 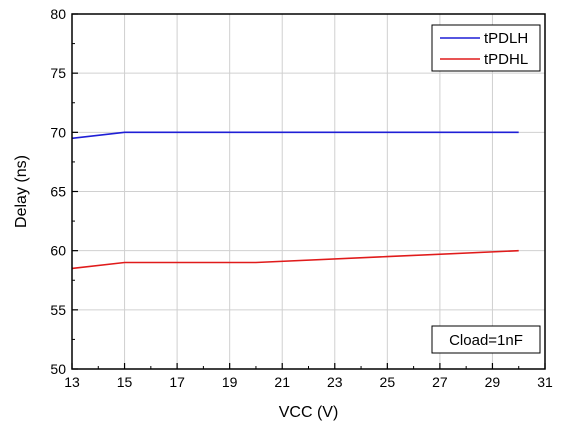 I want to click on x-axis-ticks: 13 15 17 19 21 23 25 27 29 31, so click(x=308, y=376).